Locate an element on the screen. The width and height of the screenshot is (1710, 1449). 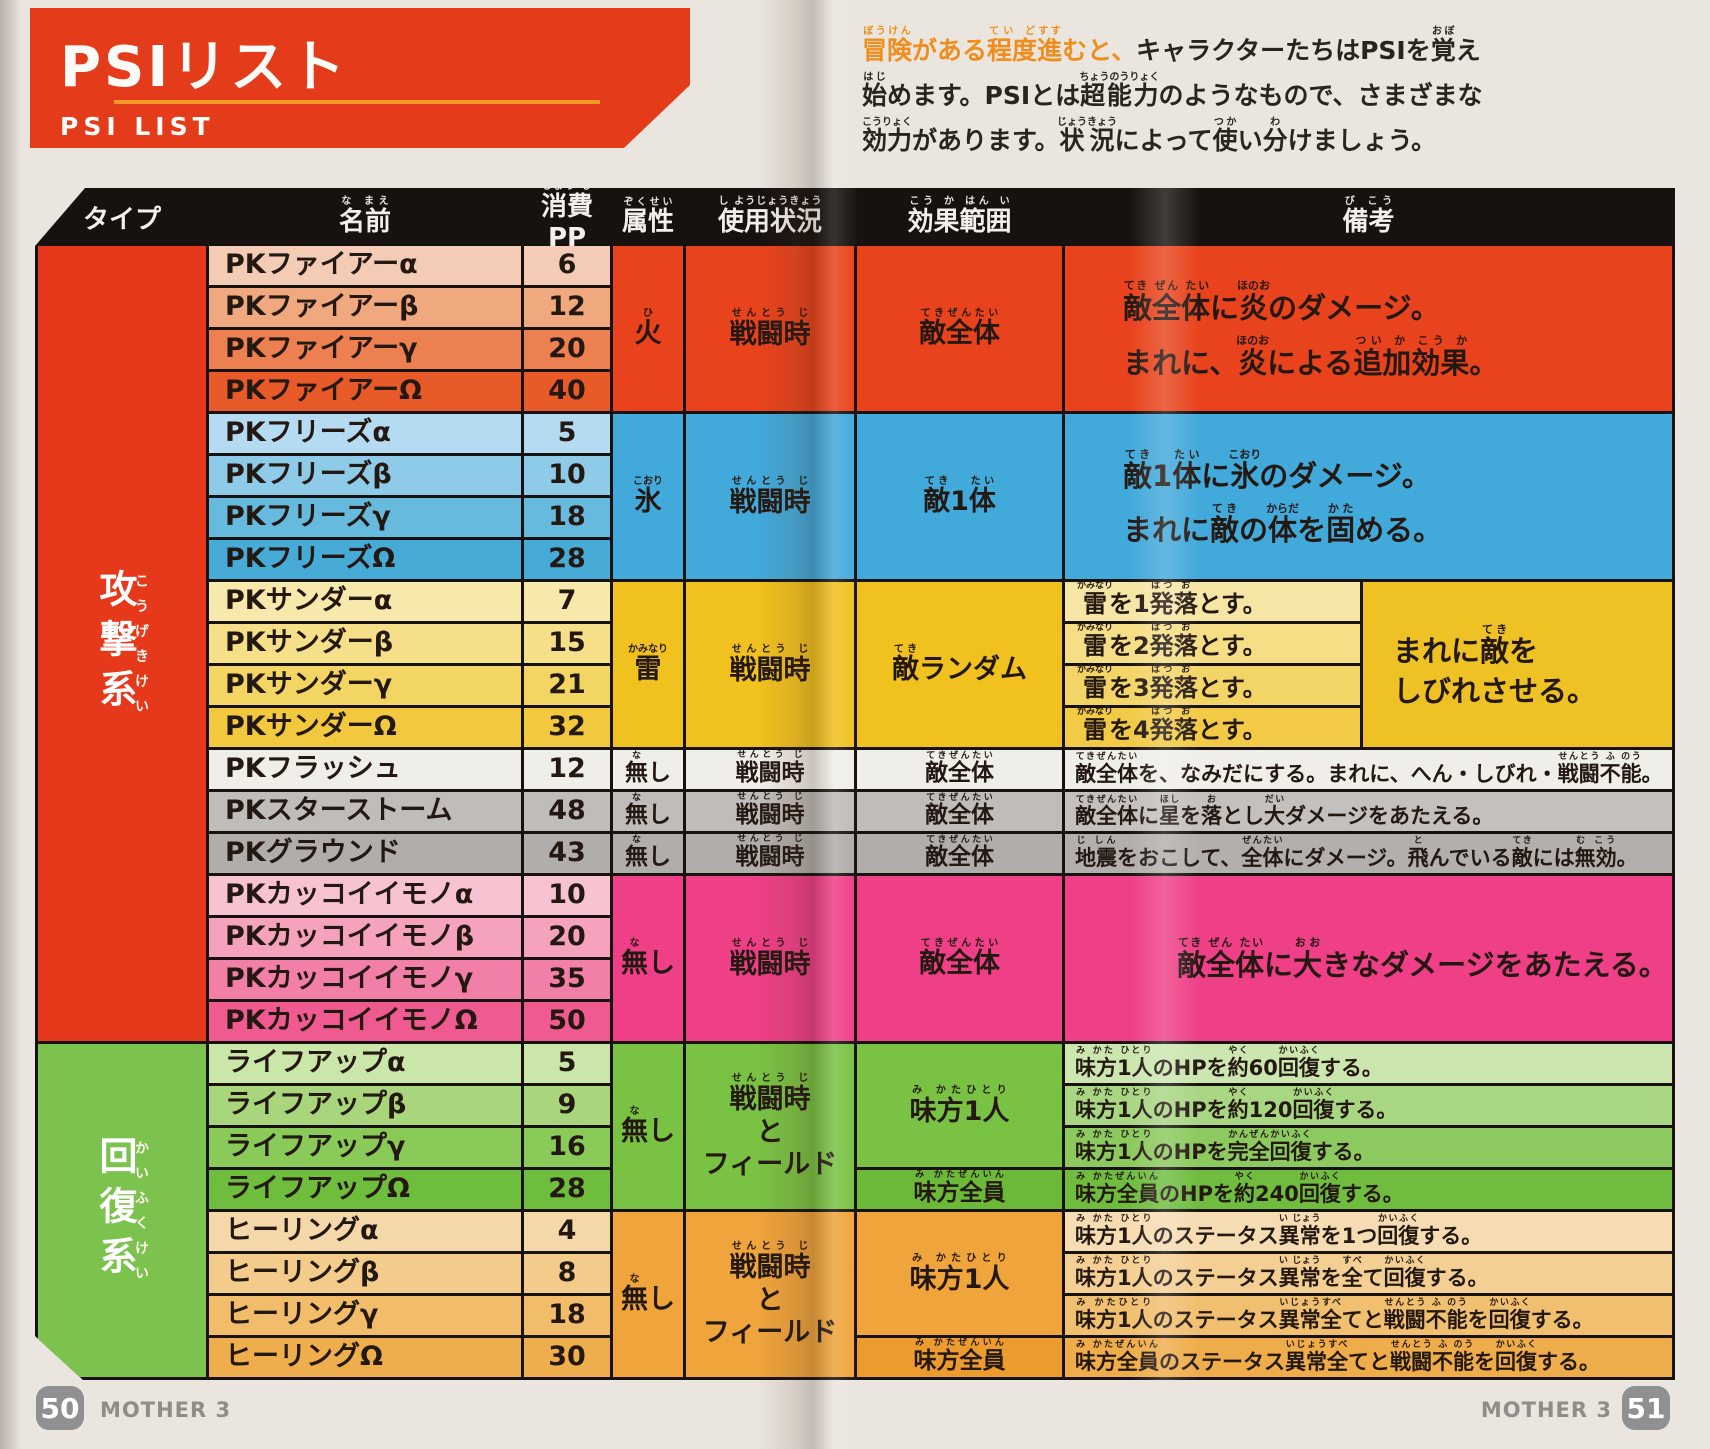
note-cell: まれに敵てきを しびれさせる。 is located at coordinates (1517, 664).